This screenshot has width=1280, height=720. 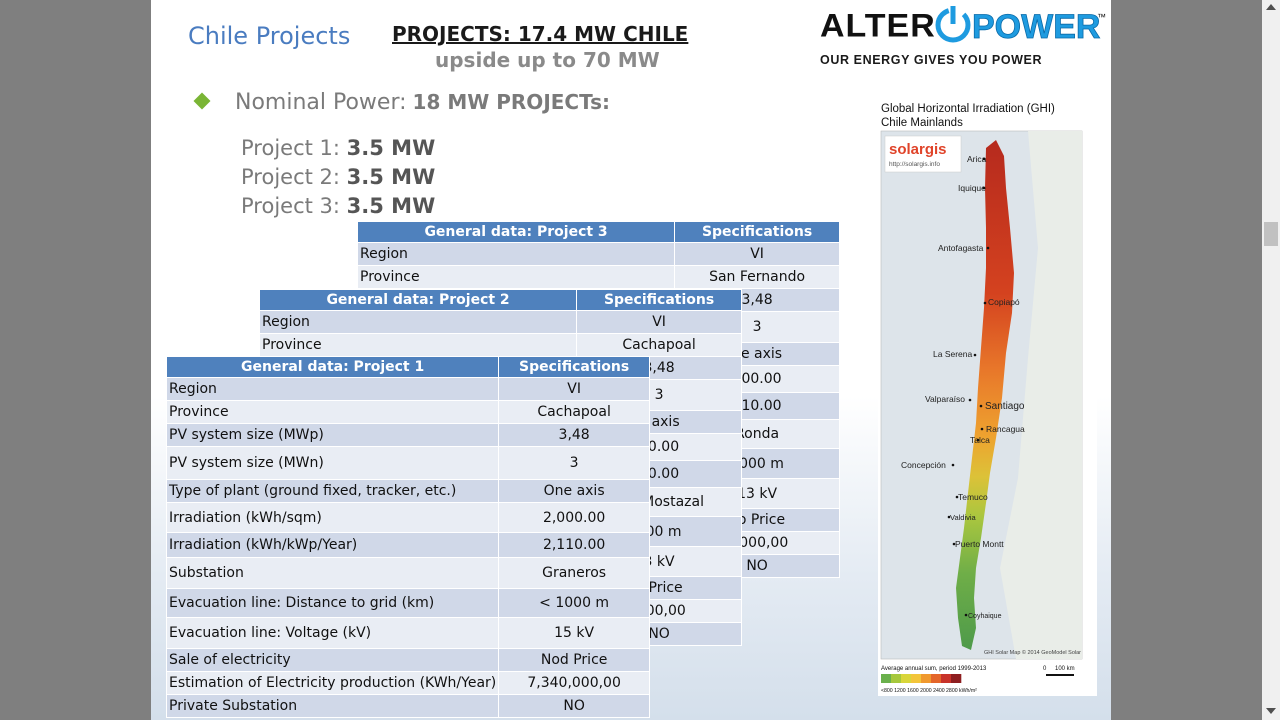 What do you see at coordinates (574, 603) in the screenshot?
I see `table-cell: < 1000 m` at bounding box center [574, 603].